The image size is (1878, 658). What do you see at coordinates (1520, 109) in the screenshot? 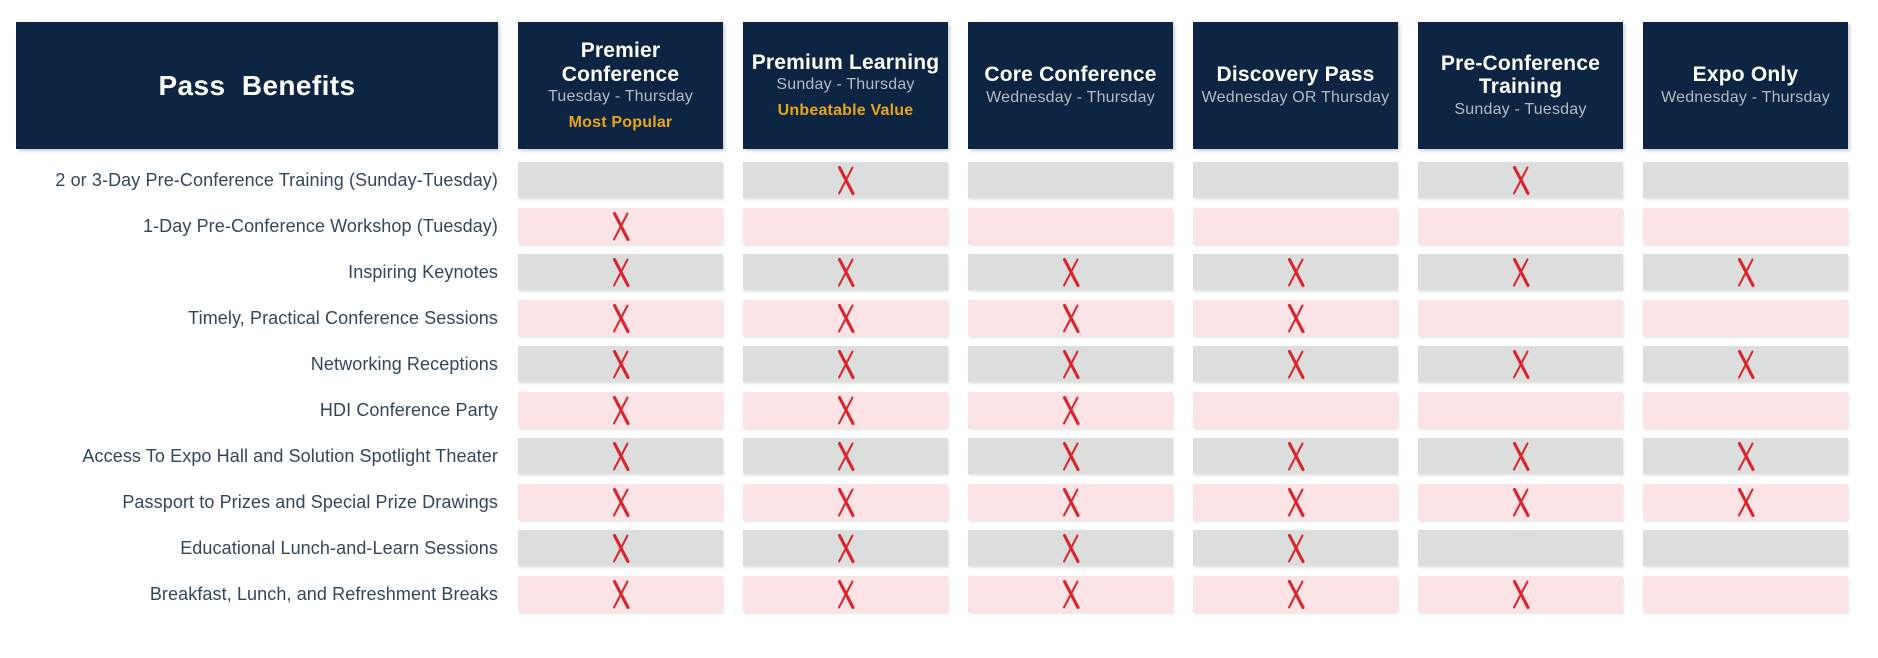
I see `pass-dates: Sunday - Tuesday` at bounding box center [1520, 109].